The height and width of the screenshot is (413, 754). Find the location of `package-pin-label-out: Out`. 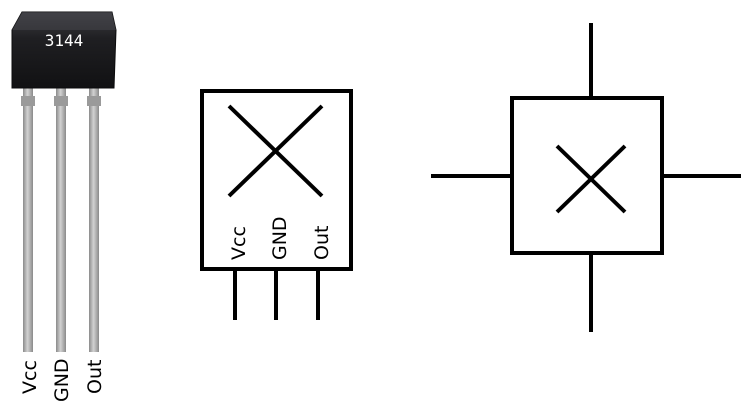

package-pin-label-out: Out is located at coordinates (322, 243).